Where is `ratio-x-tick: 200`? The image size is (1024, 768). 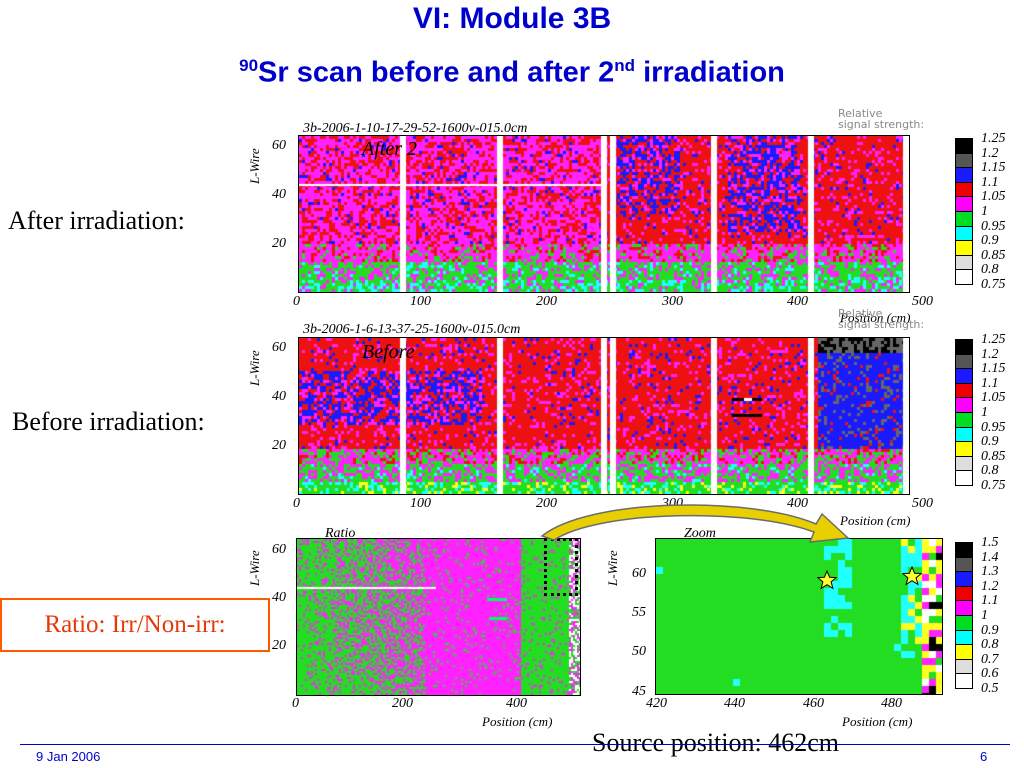 ratio-x-tick: 200 is located at coordinates (402, 703).